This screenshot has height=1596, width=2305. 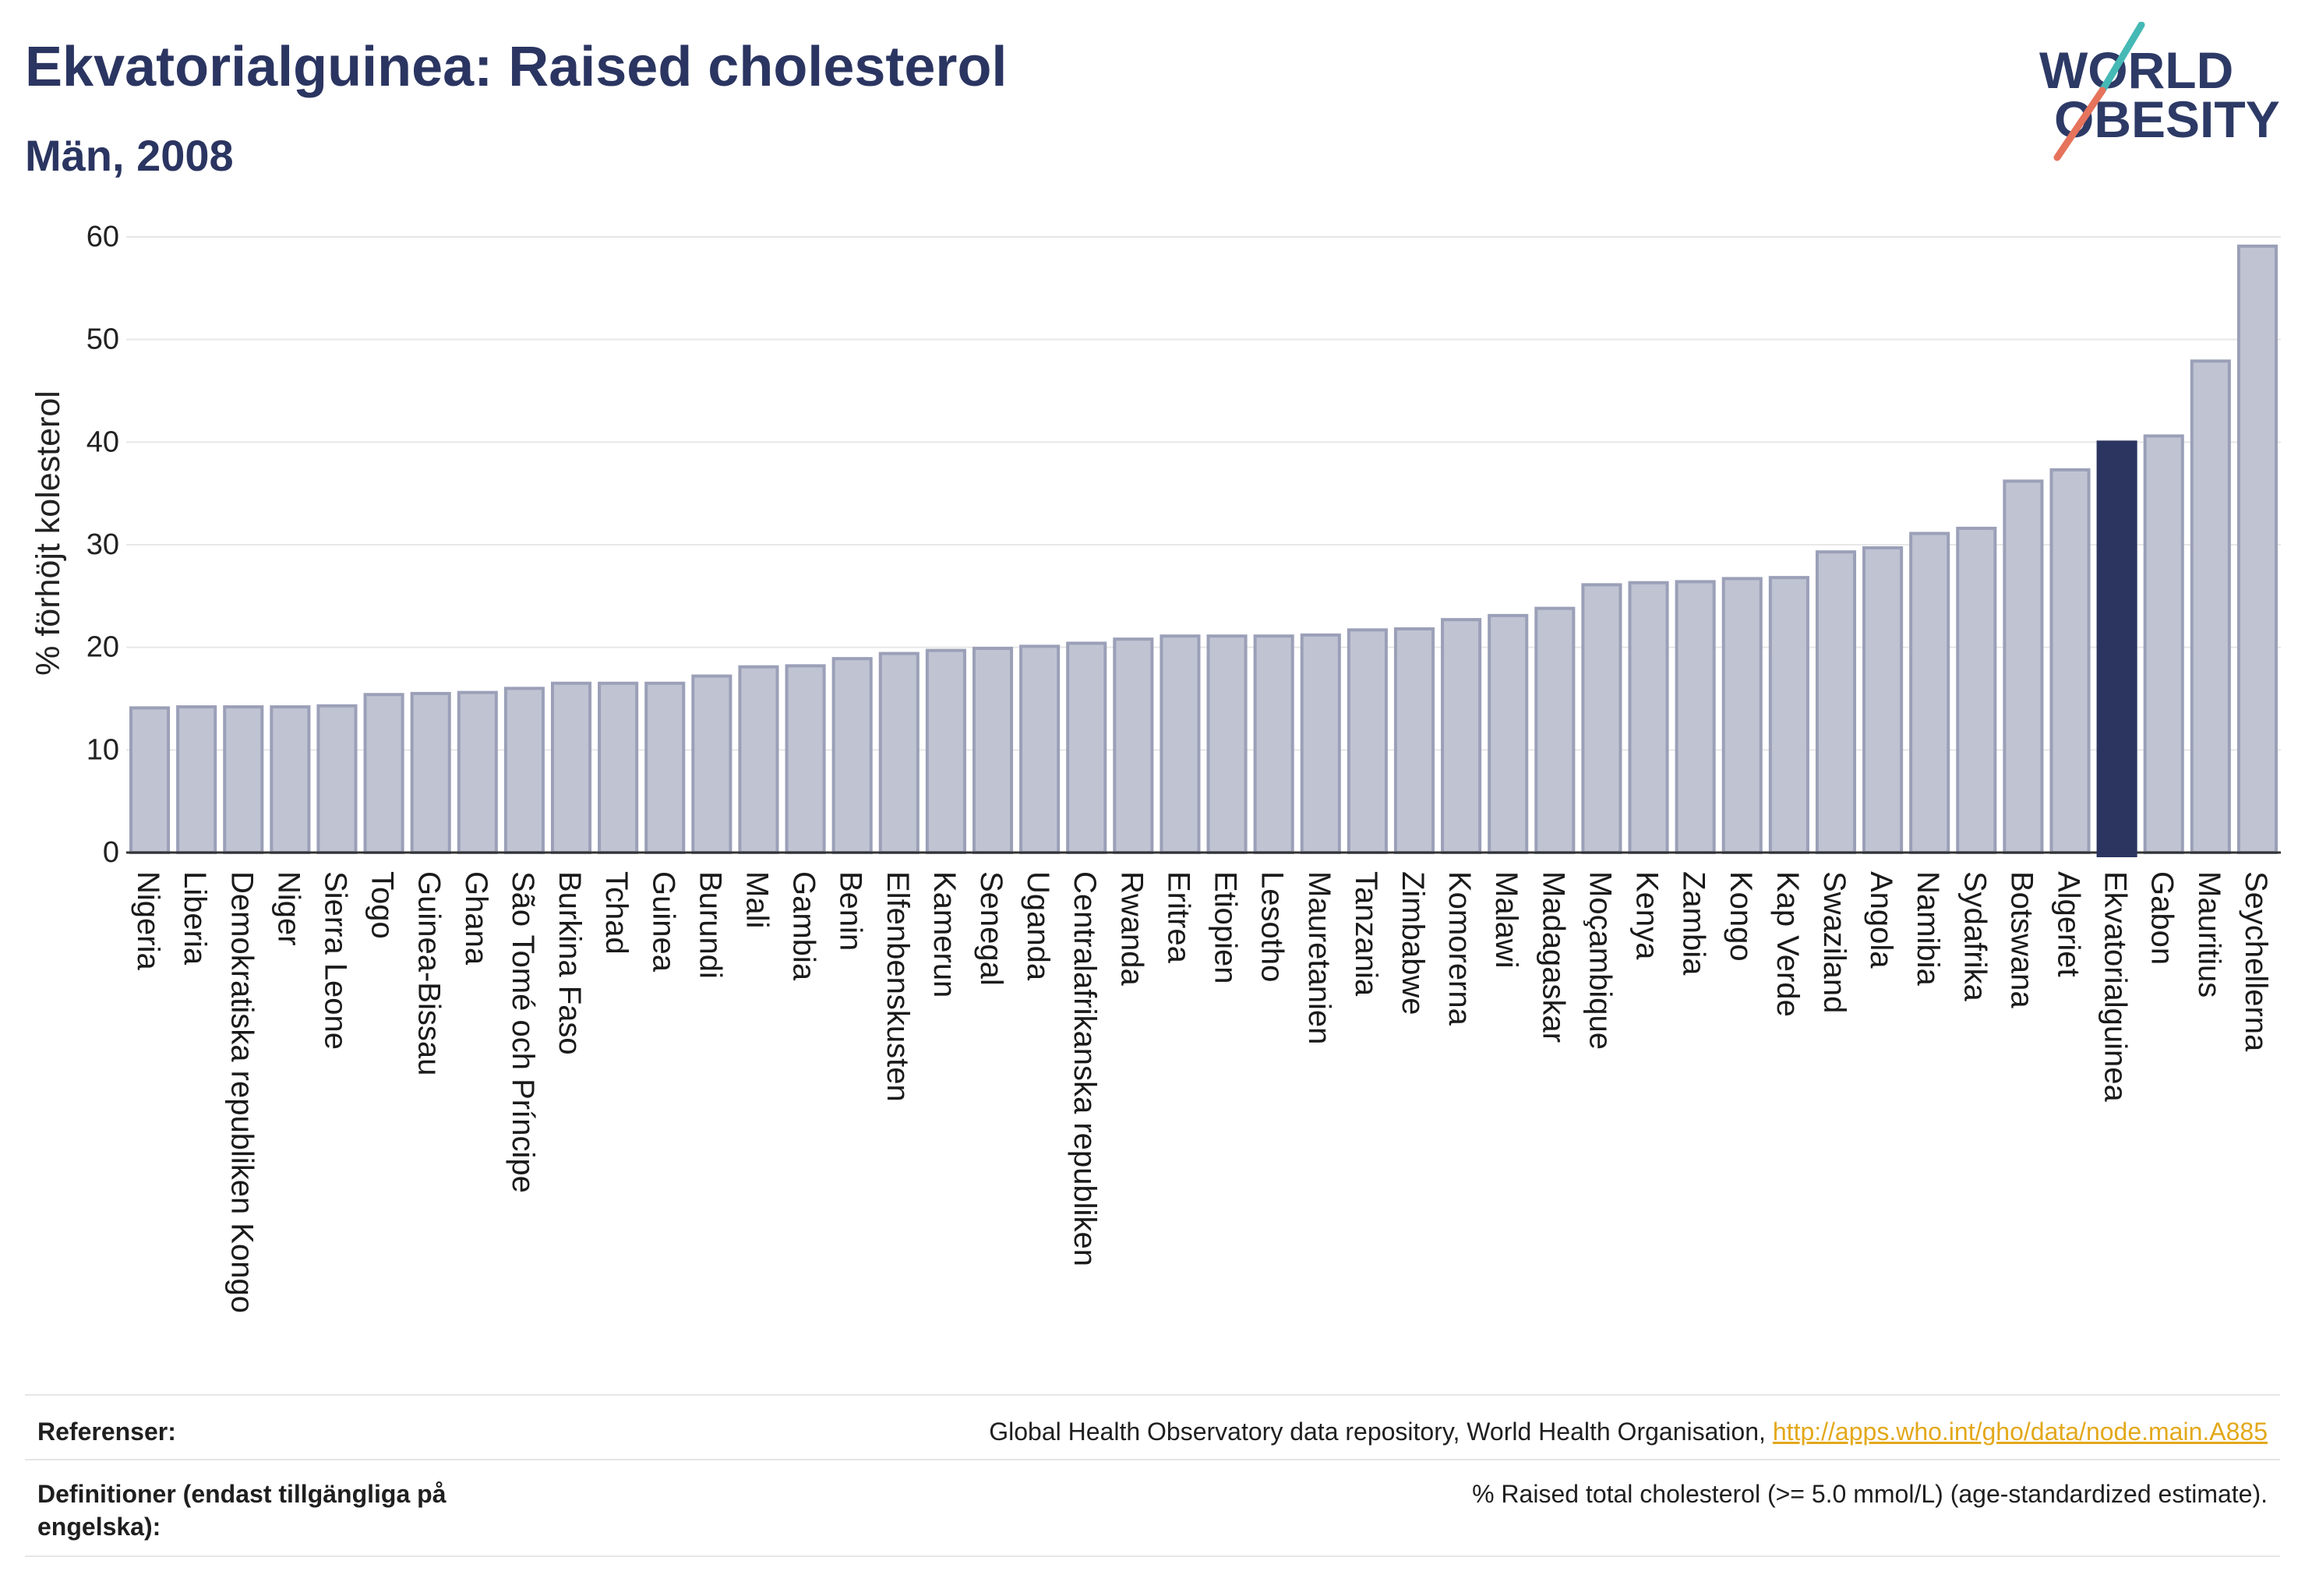 What do you see at coordinates (1929, 692) in the screenshot?
I see `bar-namibia` at bounding box center [1929, 692].